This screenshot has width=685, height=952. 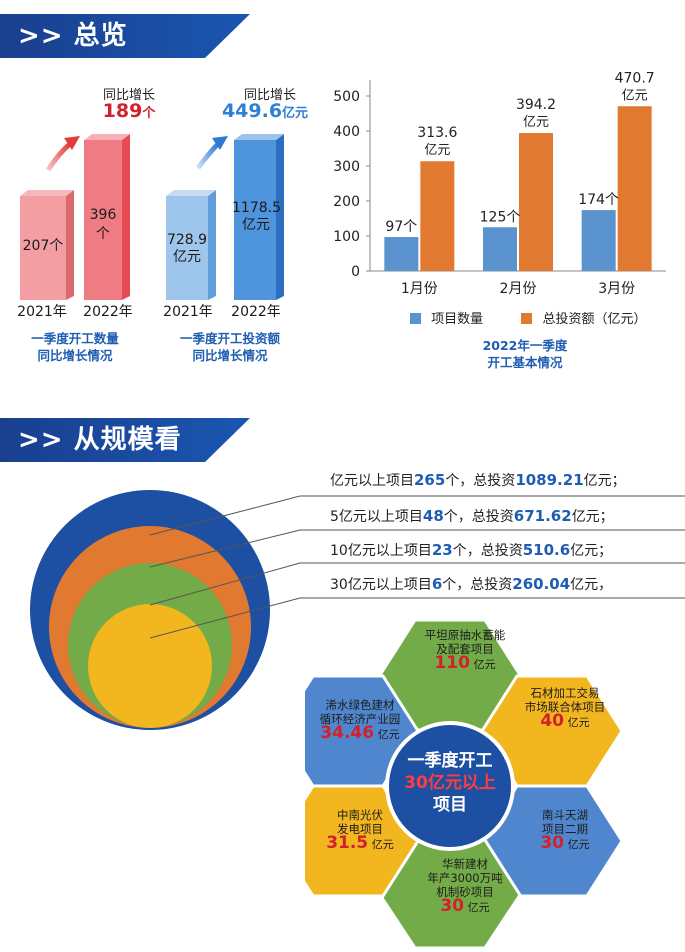 I want to click on data-label-investment-unit: 亿元, so click(x=437, y=150).